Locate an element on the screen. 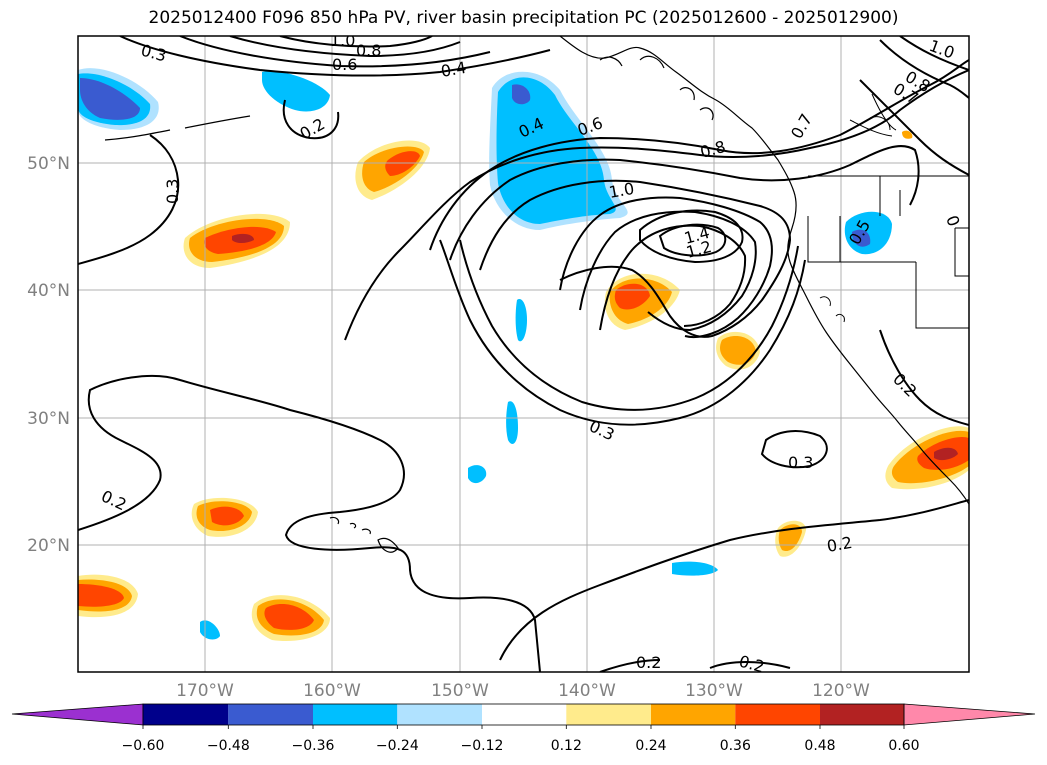 The height and width of the screenshot is (765, 1047). lon-label: 130°W is located at coordinates (714, 691).